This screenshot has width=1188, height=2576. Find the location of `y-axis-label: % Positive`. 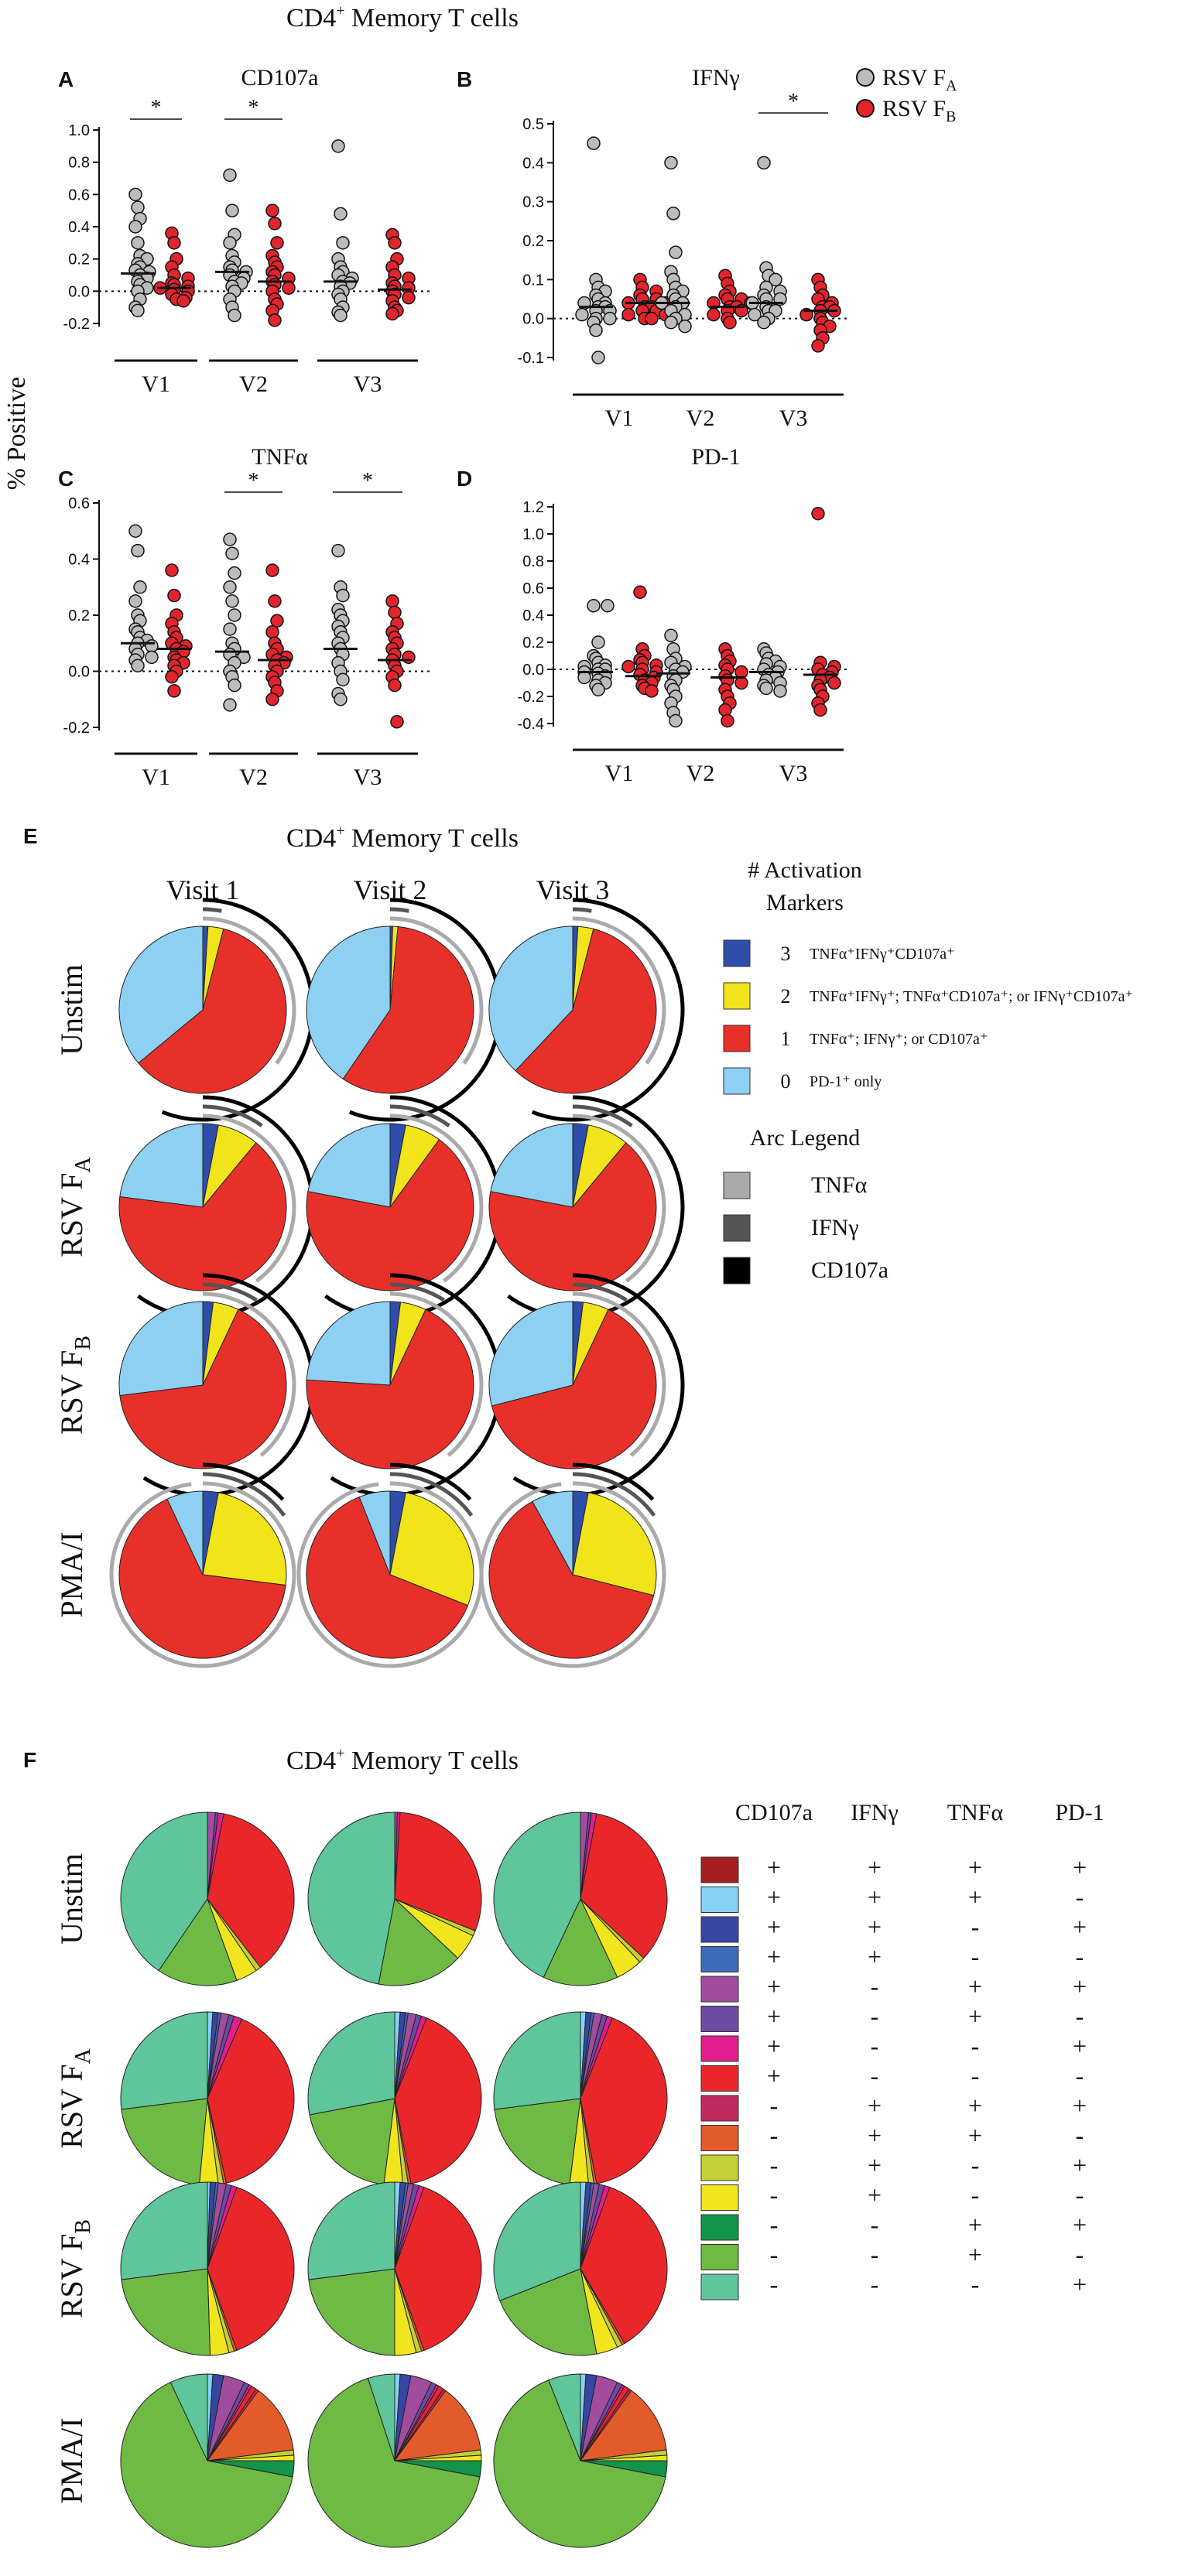

y-axis-label: % Positive is located at coordinates (17, 434).